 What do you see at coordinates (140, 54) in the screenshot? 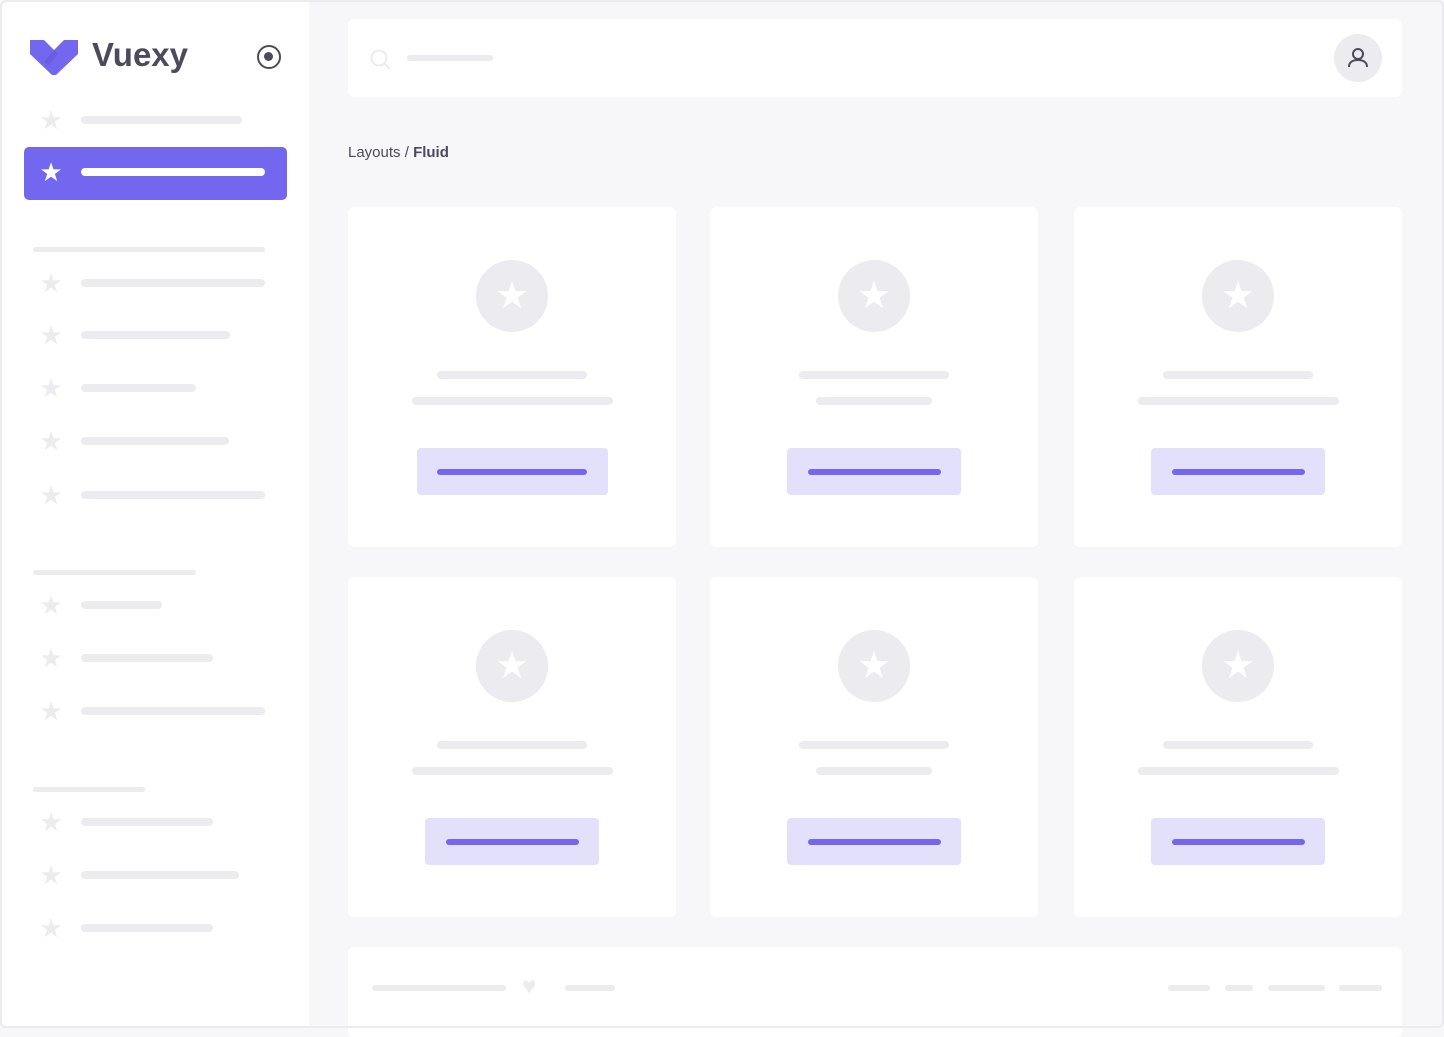
I see `brand-name: Vuexy` at bounding box center [140, 54].